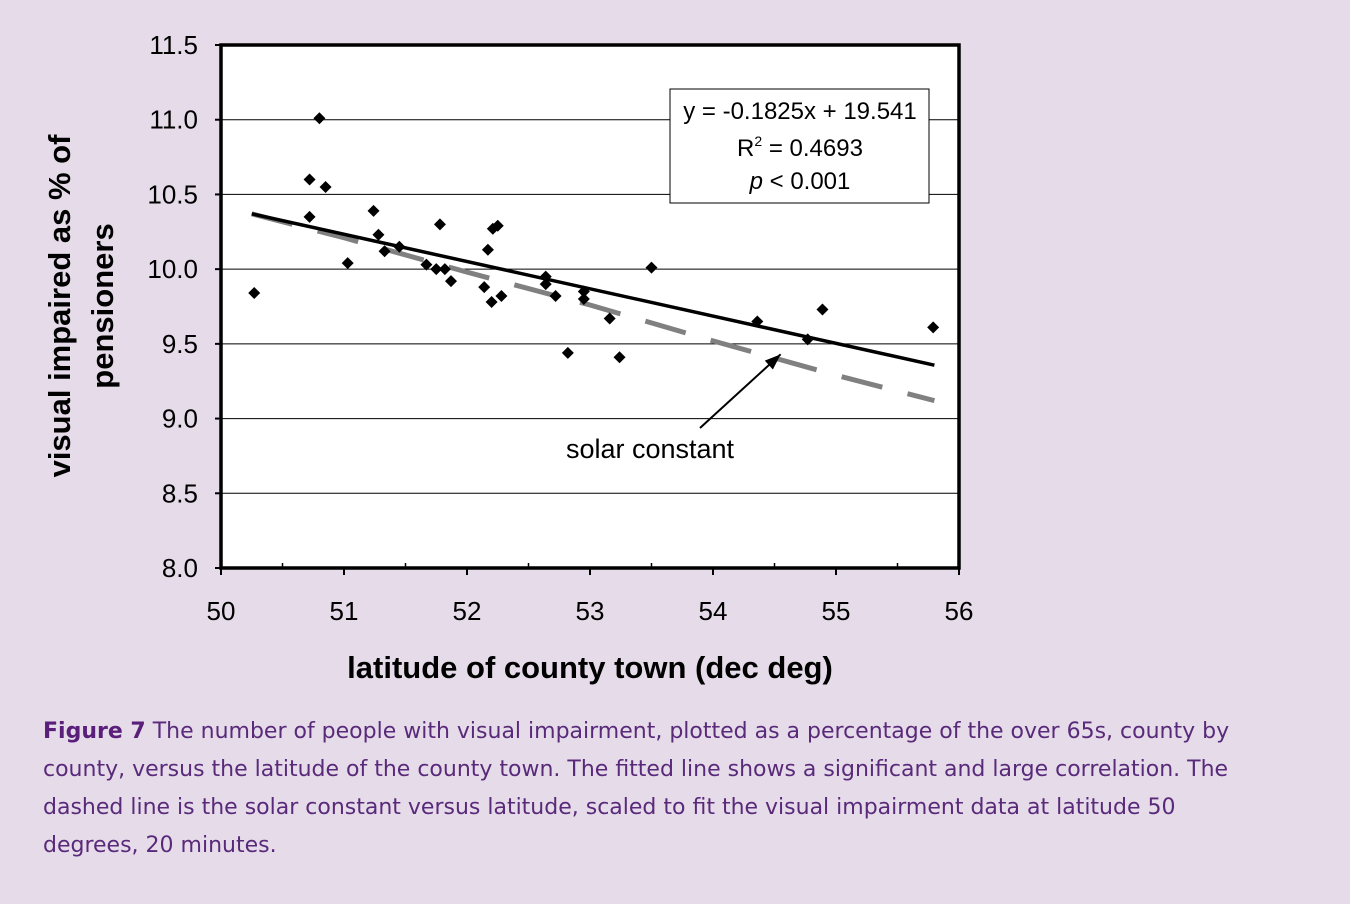  I want to click on y-tick-label-0: 8.0, so click(180, 568).